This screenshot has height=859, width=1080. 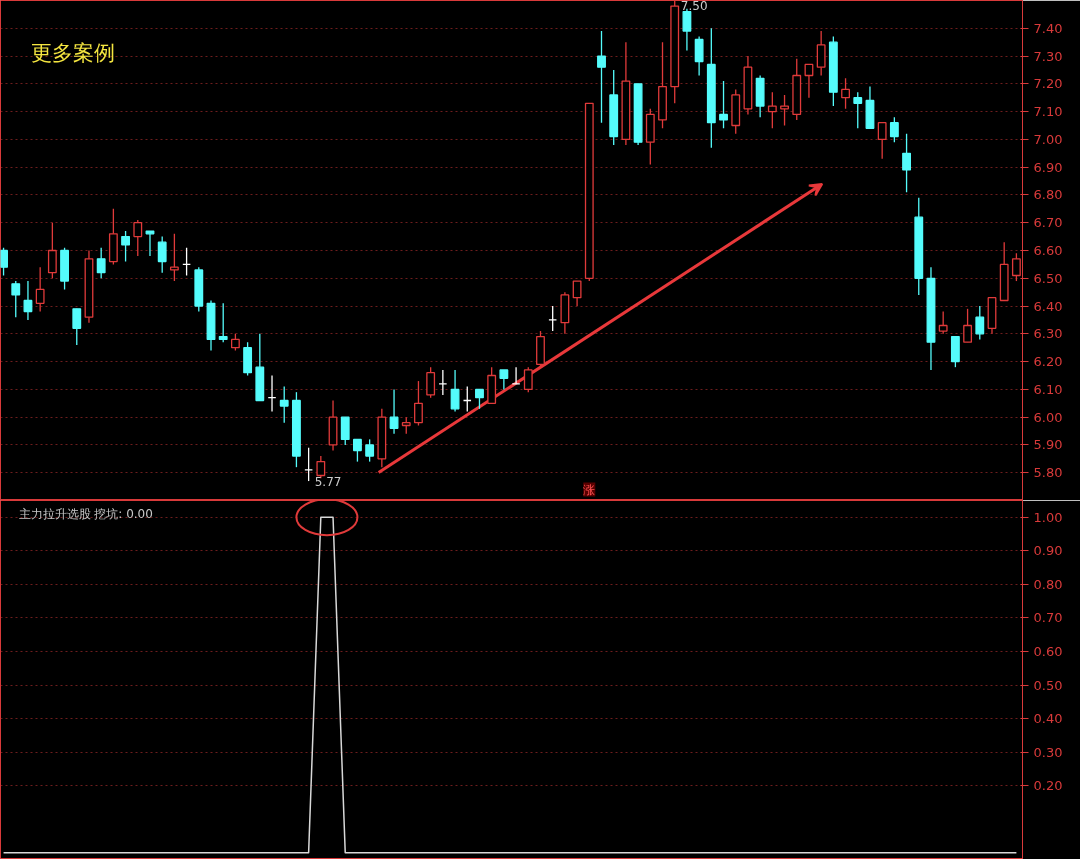 What do you see at coordinates (1048, 250) in the screenshot?
I see `y-tick-label: 6.60` at bounding box center [1048, 250].